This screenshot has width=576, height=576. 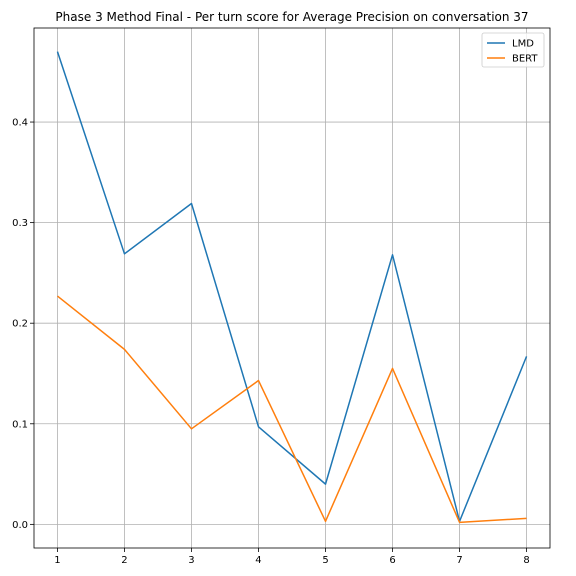 What do you see at coordinates (325, 560) in the screenshot?
I see `x-tick-label: 5` at bounding box center [325, 560].